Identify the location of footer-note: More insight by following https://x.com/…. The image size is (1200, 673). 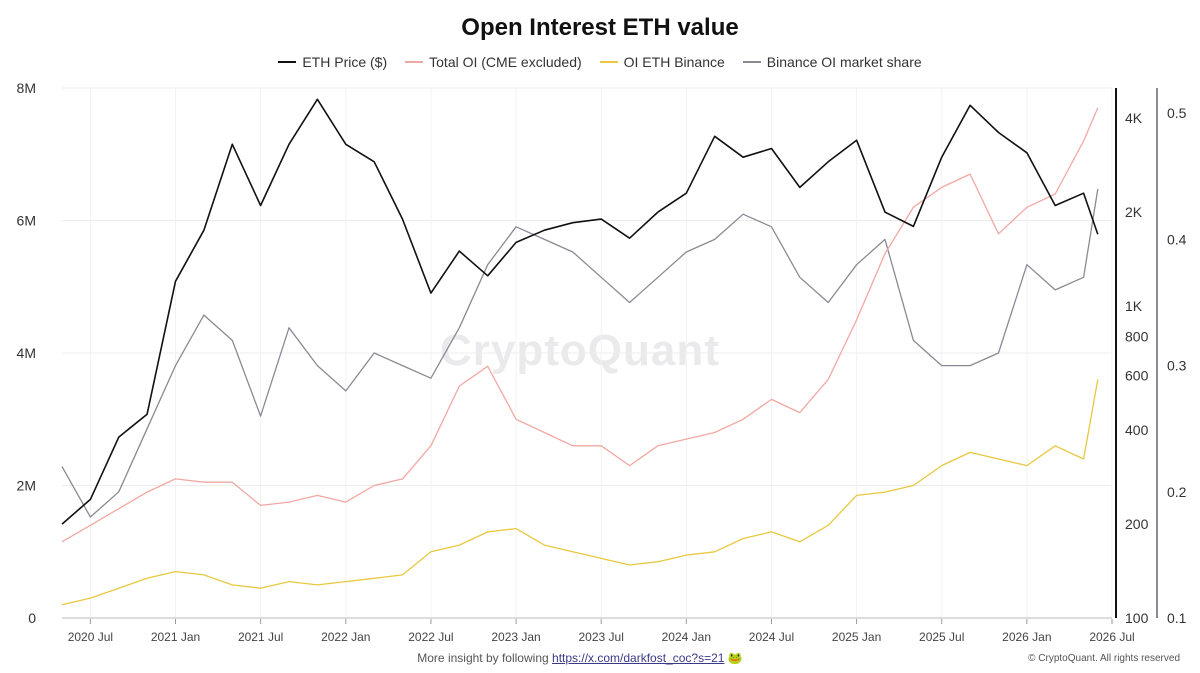
(580, 658).